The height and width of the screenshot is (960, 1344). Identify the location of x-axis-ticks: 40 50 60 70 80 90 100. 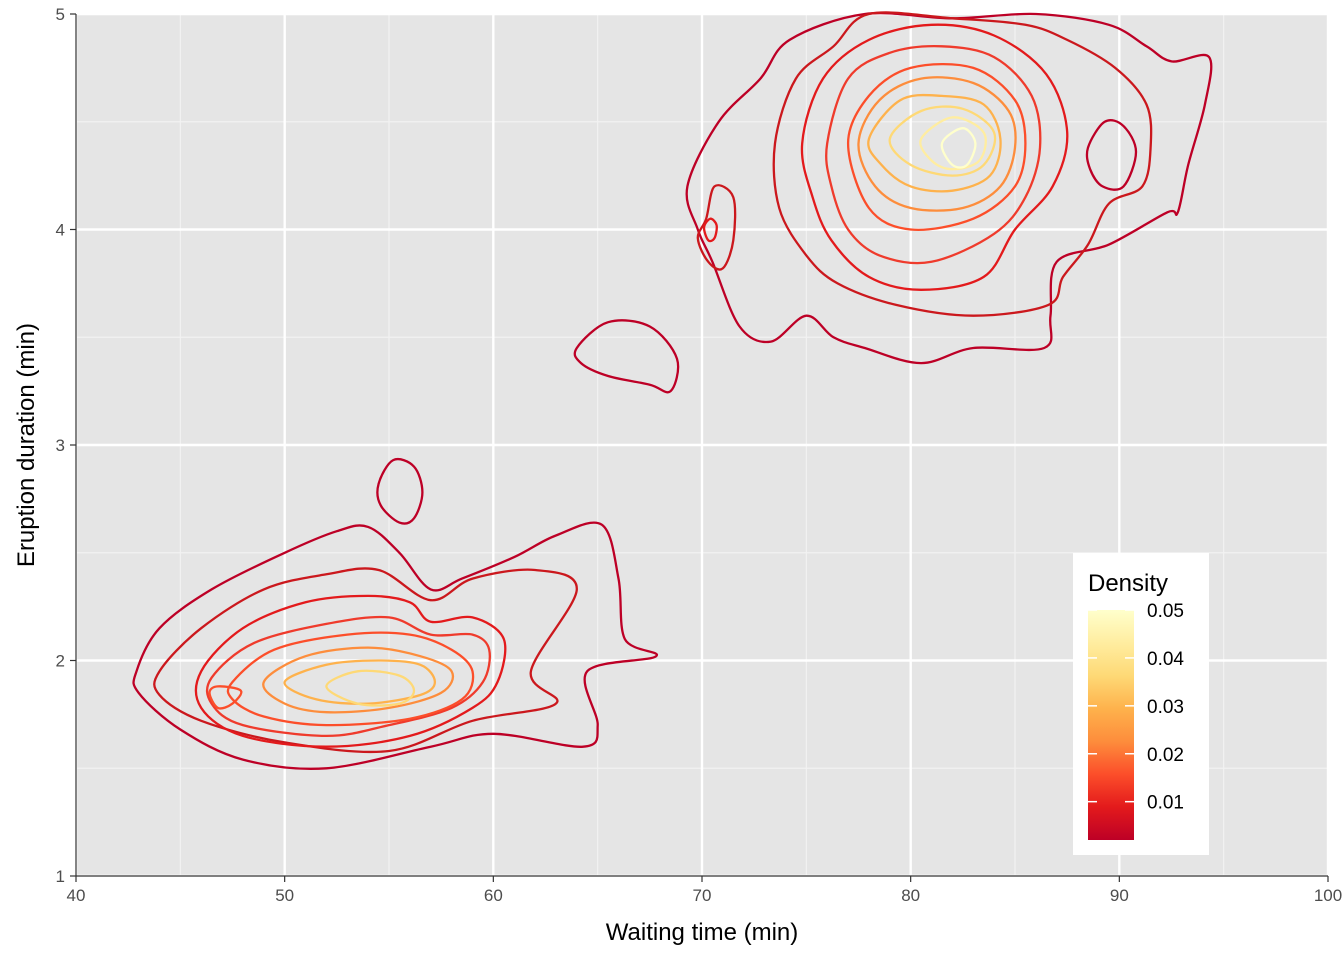
(704, 890).